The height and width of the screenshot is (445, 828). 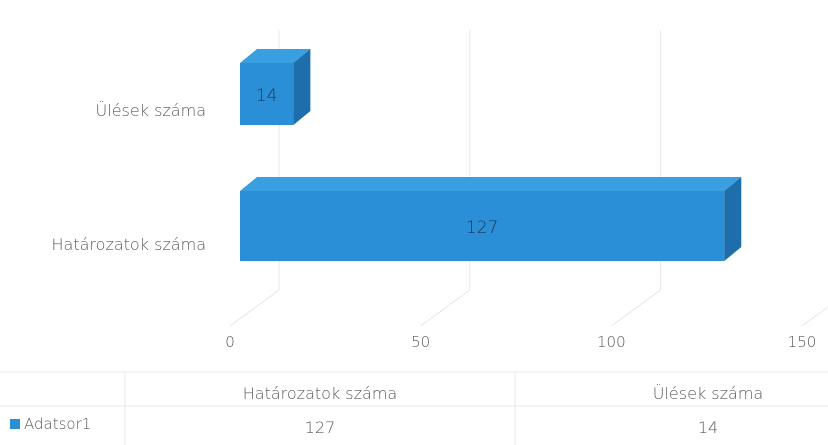 I want to click on x-tick-label: 50, so click(x=420, y=342).